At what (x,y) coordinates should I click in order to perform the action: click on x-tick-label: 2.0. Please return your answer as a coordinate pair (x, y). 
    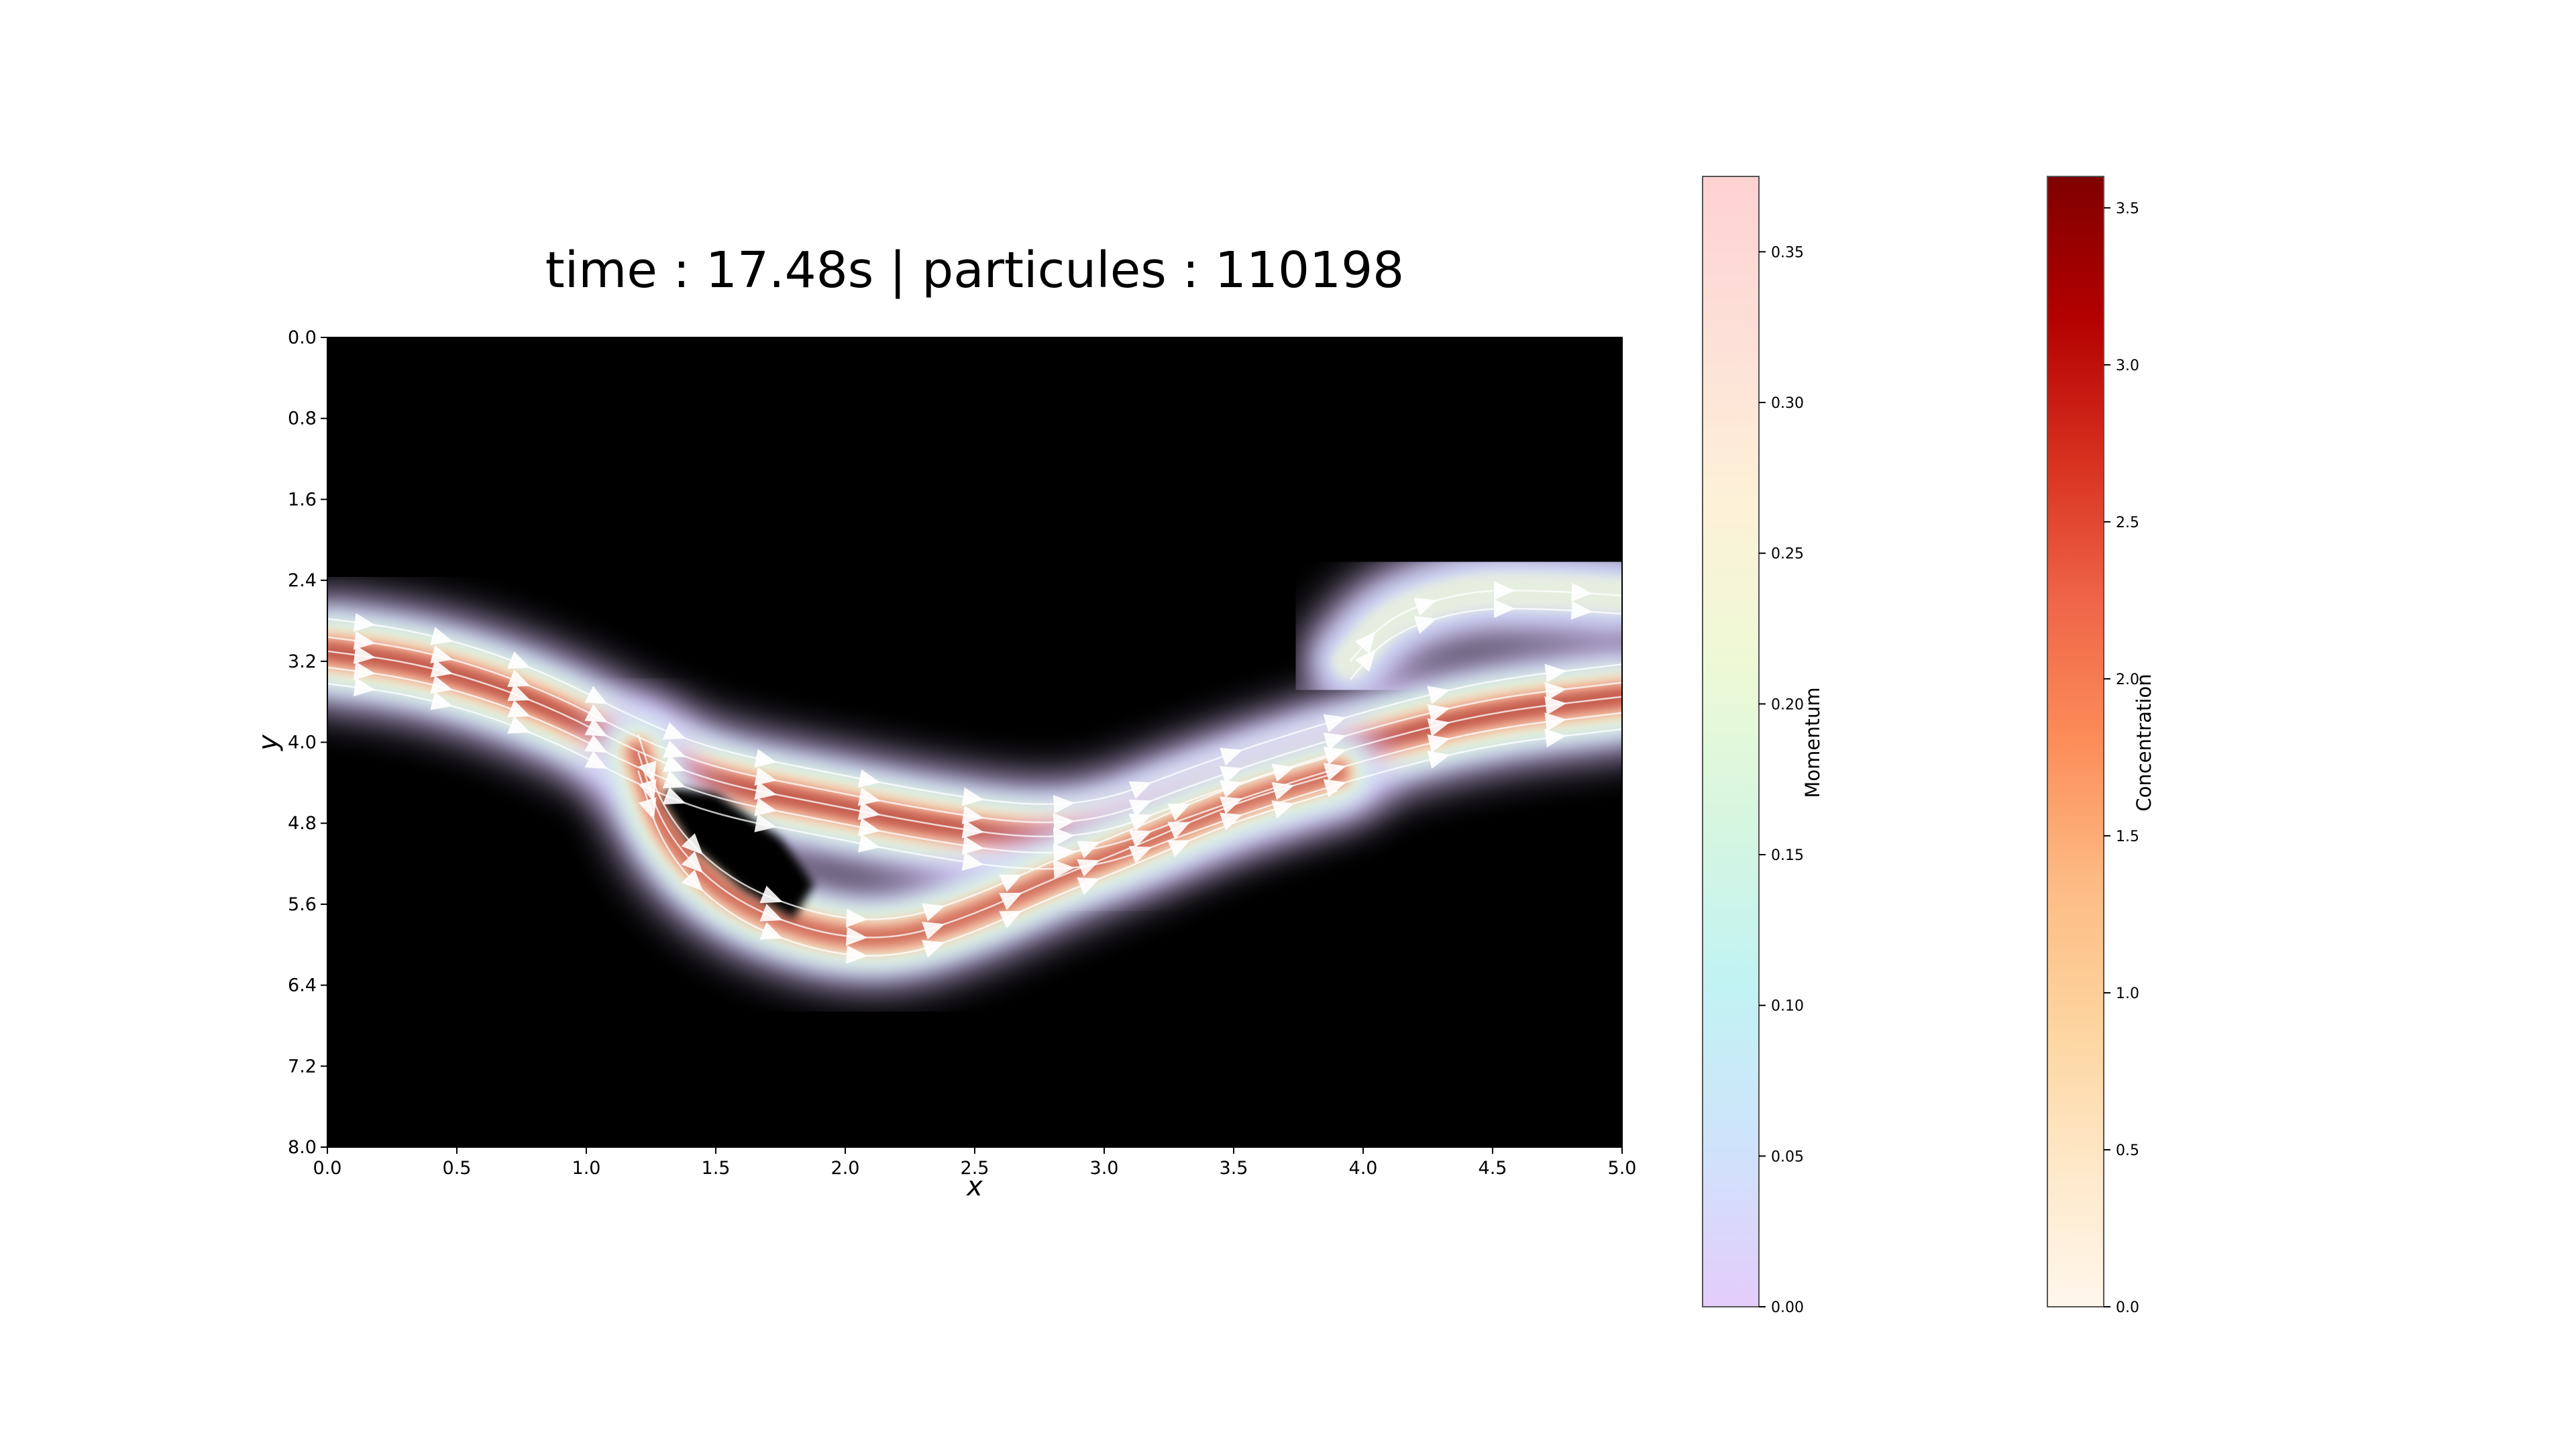
    Looking at the image, I should click on (845, 1168).